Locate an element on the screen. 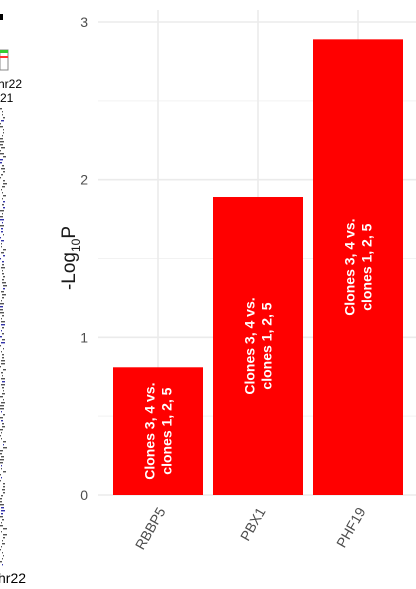 This screenshot has width=416, height=589. bar-rbbp5 is located at coordinates (158, 431).